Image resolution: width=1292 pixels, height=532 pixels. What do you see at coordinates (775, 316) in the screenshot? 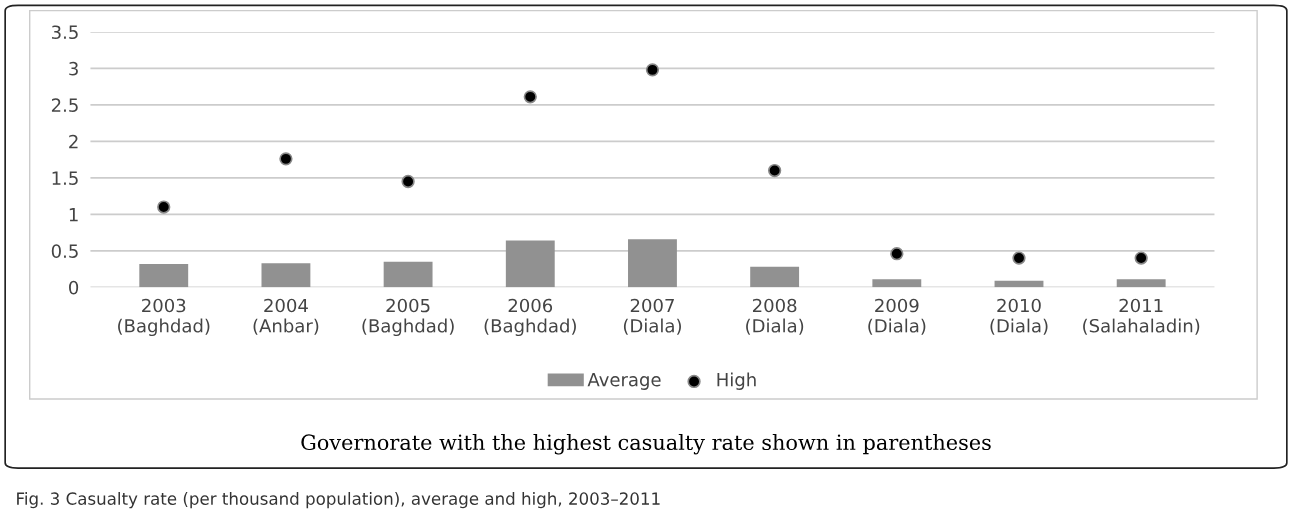
I see `x-tick-label: 2008 (Diala)` at bounding box center [775, 316].